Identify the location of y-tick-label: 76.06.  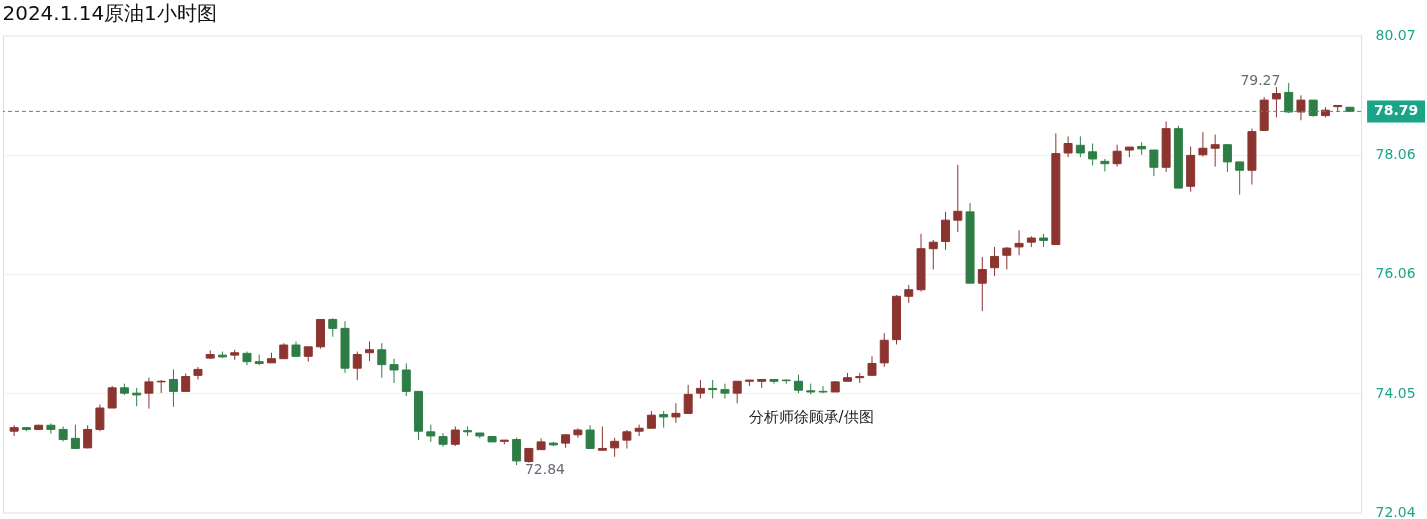
(1395, 273).